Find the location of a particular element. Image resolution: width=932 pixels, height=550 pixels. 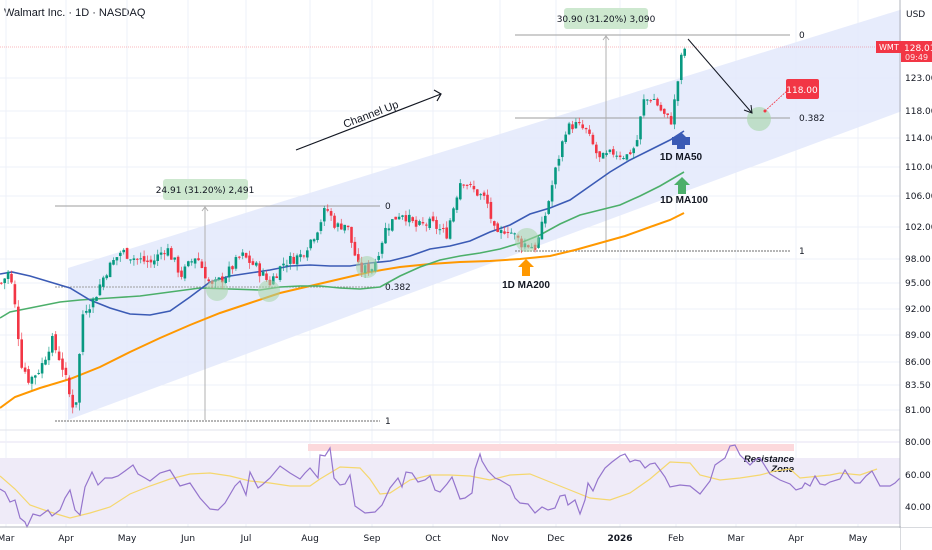

time-tick-label: Oct is located at coordinates (433, 539).